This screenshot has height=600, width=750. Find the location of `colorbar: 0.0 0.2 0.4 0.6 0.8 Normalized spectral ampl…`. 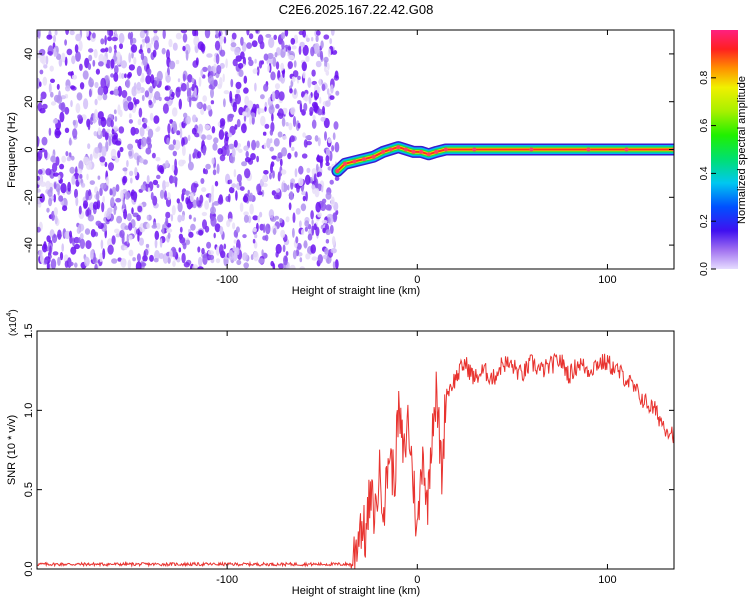

colorbar: 0.0 0.2 0.4 0.6 0.8 Normalized spectral ampl… is located at coordinates (723, 153).